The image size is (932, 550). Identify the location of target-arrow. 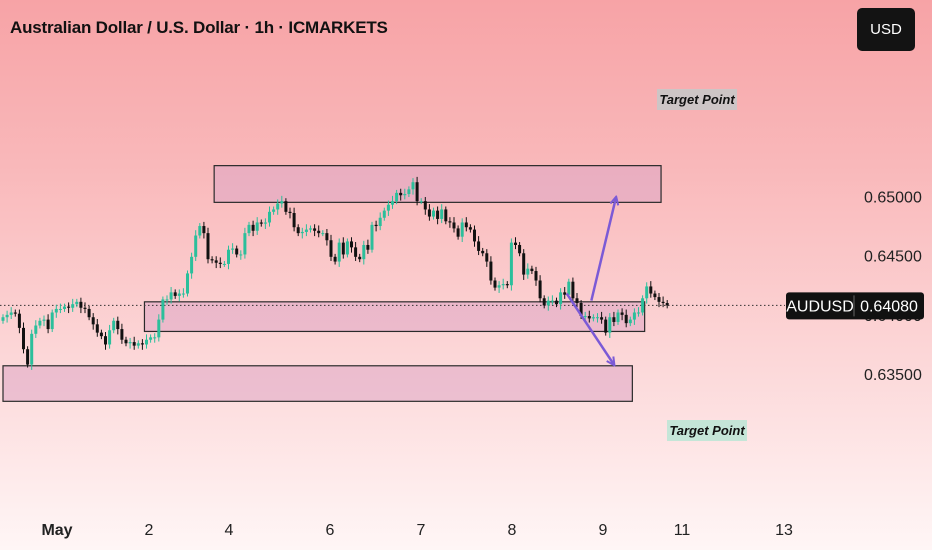
(589, 328).